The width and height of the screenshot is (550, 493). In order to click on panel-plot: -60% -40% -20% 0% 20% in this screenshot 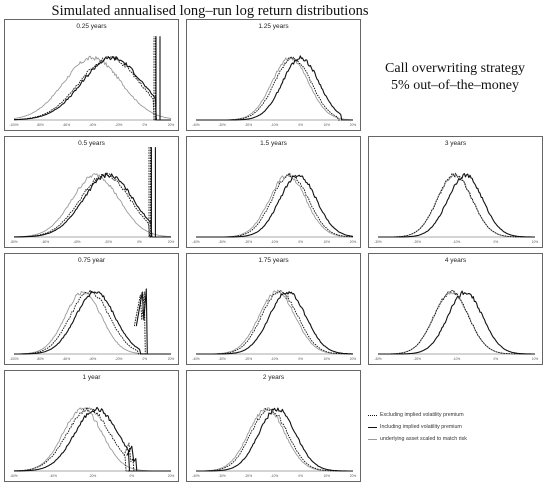, I will do `click(92, 442)`.